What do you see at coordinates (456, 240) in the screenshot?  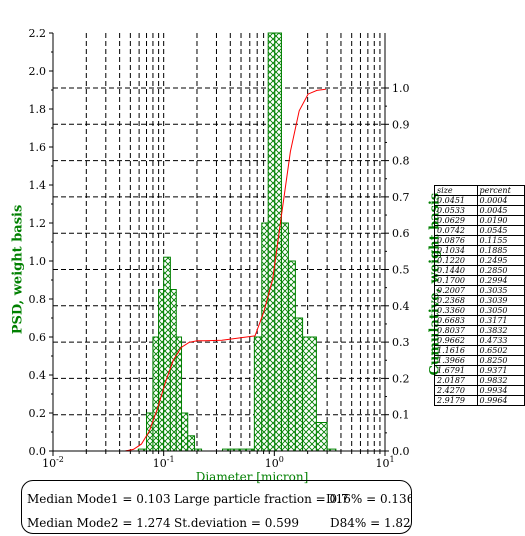 I see `table-cell-size: 0.0876` at bounding box center [456, 240].